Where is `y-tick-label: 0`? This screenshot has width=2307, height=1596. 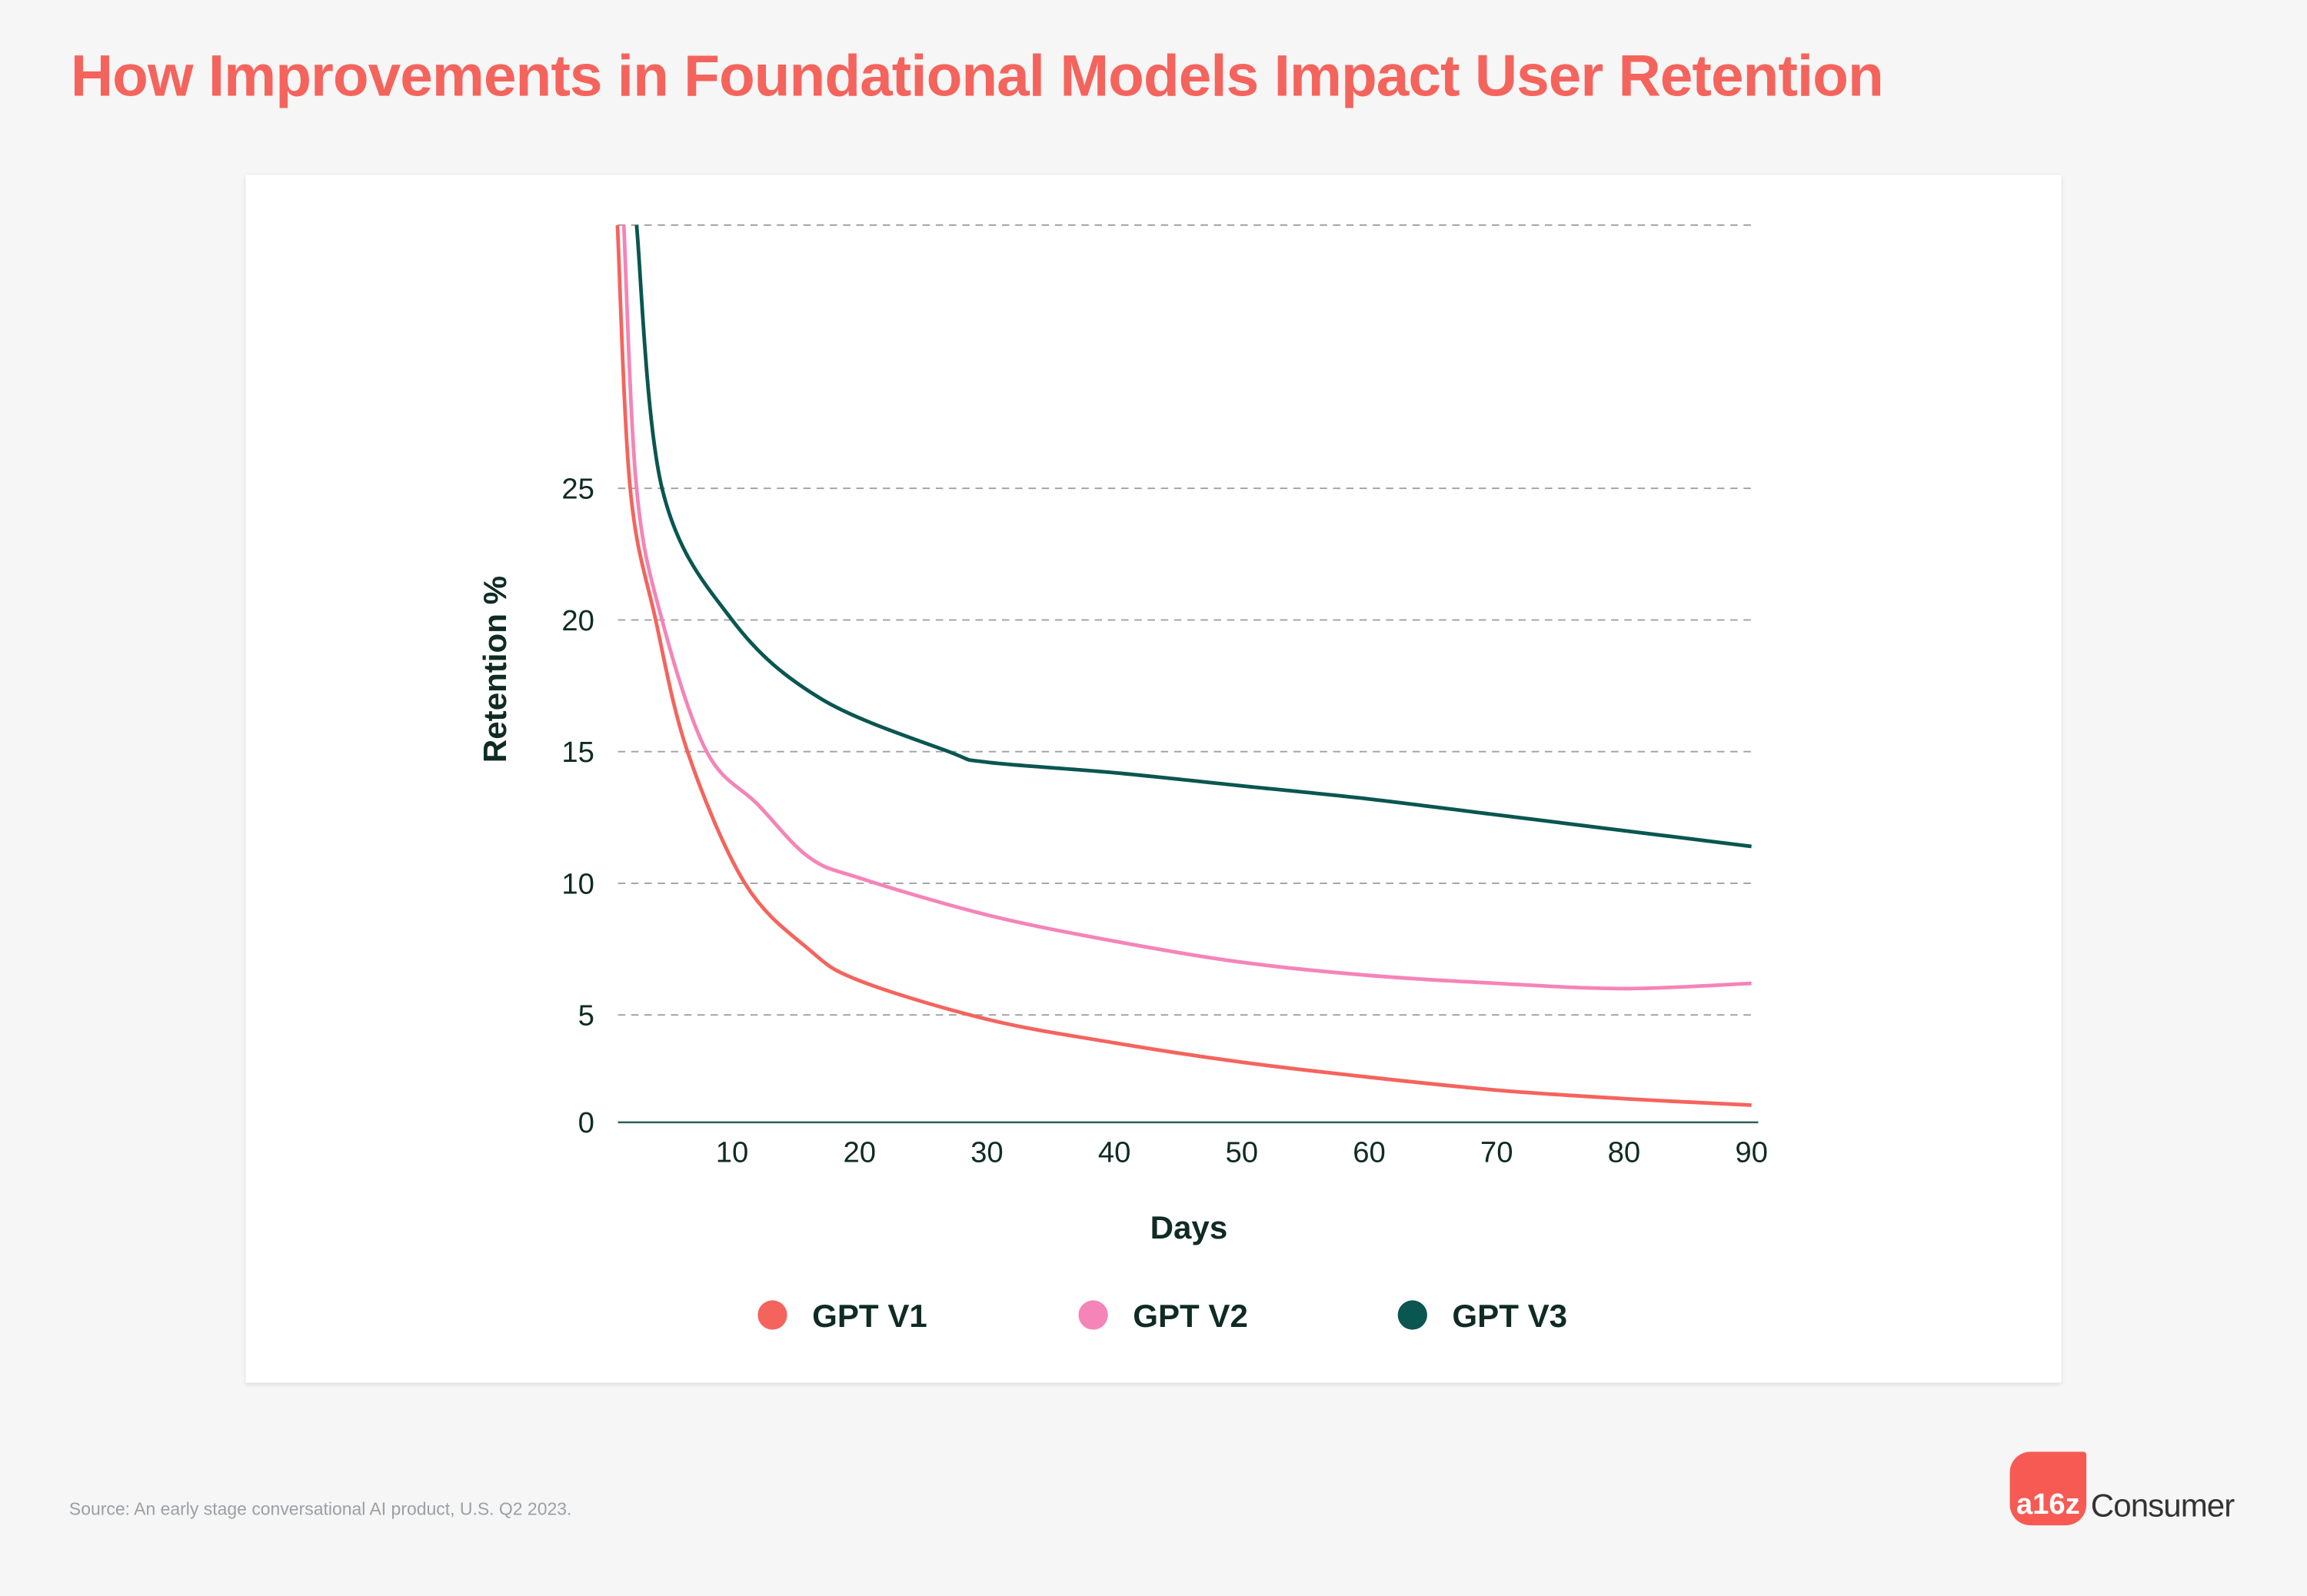 y-tick-label: 0 is located at coordinates (586, 1122).